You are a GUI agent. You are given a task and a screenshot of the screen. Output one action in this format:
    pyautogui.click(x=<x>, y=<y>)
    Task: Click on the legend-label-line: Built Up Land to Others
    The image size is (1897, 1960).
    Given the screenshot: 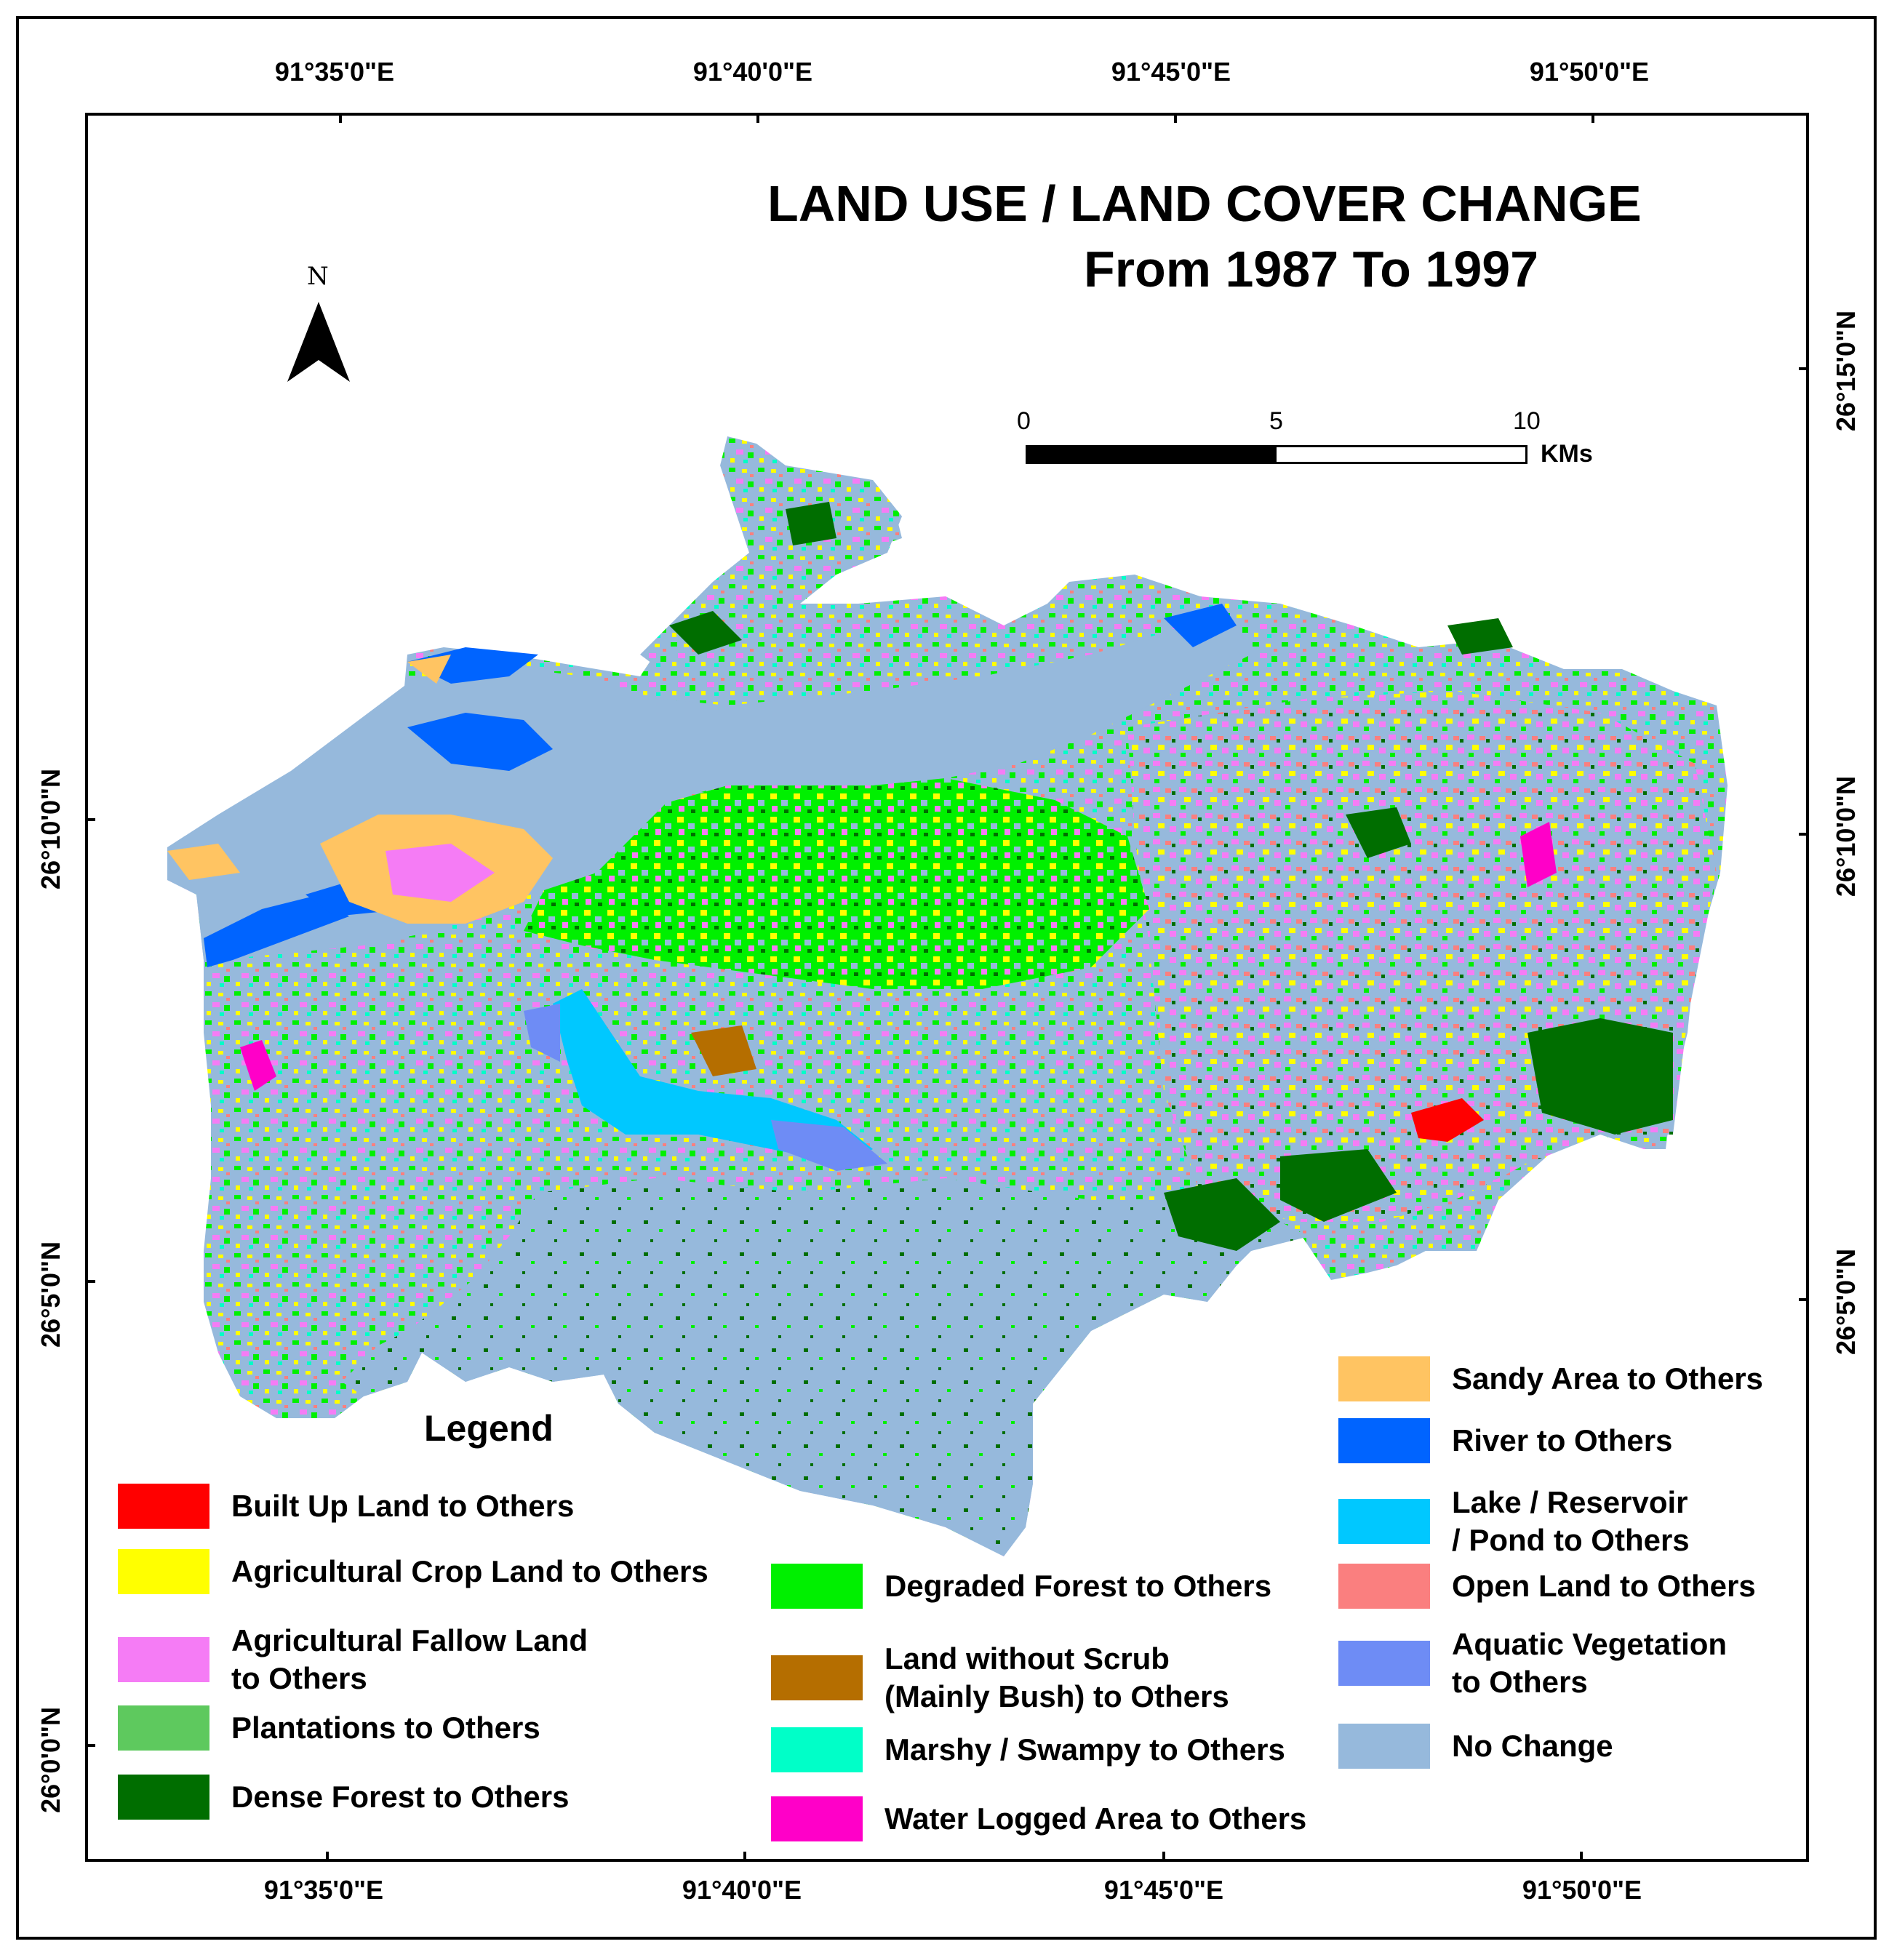 What is the action you would take?
    pyautogui.click(x=403, y=1506)
    